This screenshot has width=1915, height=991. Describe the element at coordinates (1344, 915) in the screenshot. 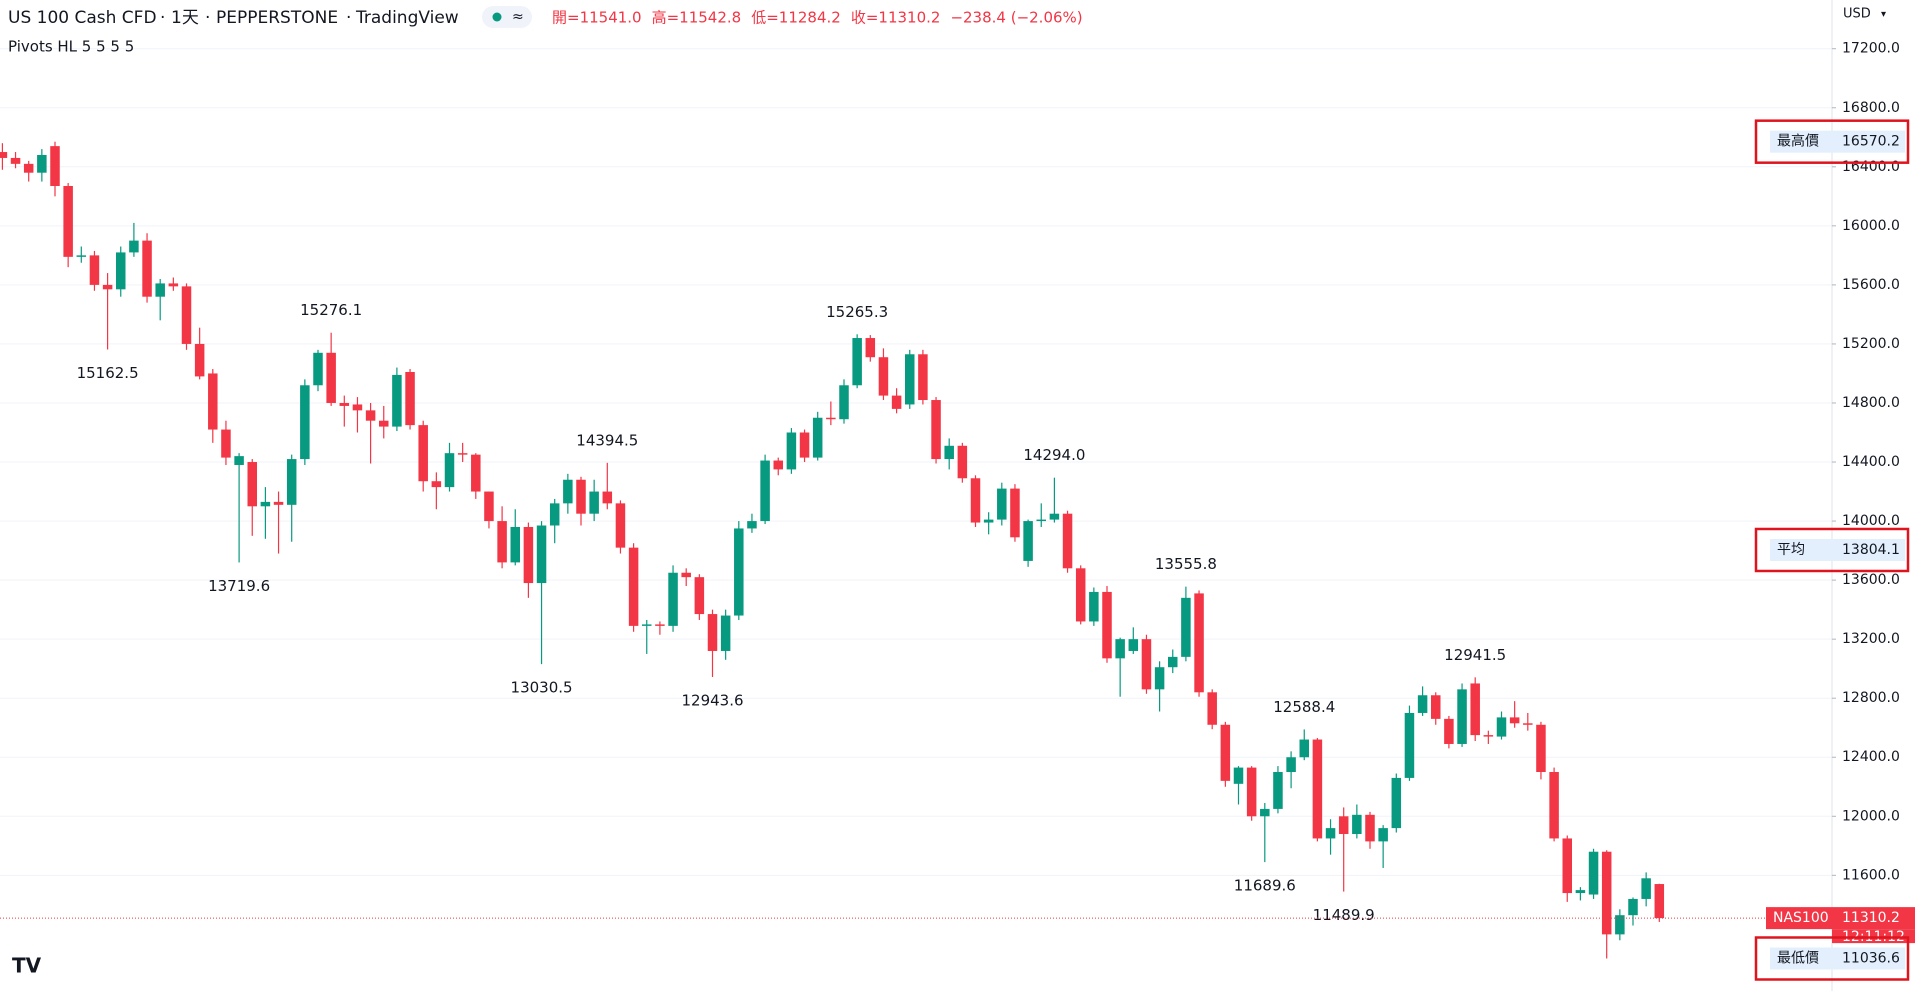

I see `pivot-label: 11489.9` at that location.